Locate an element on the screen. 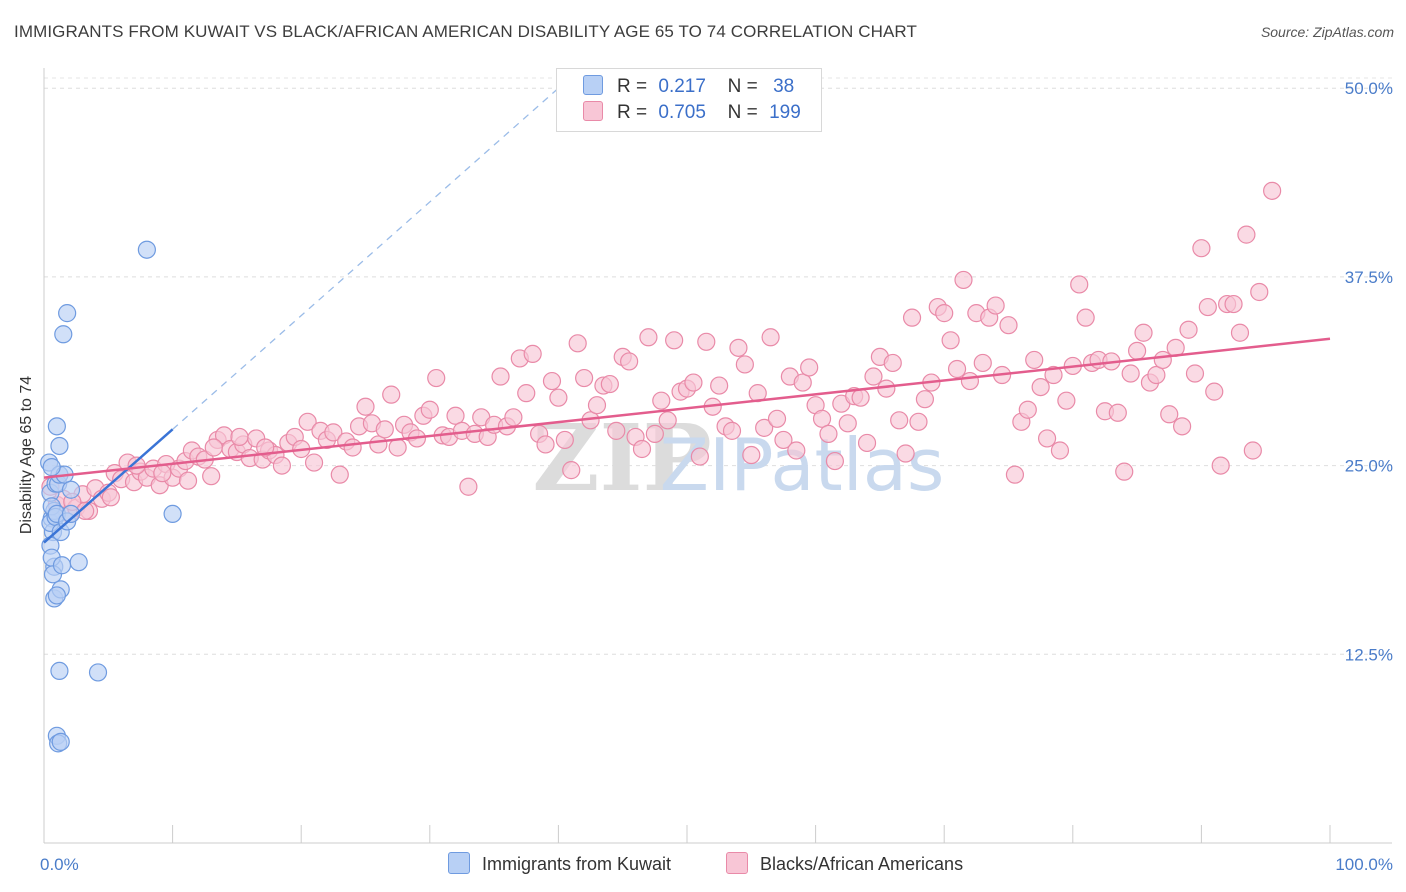 The width and height of the screenshot is (1406, 892). trend-line-kuwait-extension is located at coordinates (365, 258).